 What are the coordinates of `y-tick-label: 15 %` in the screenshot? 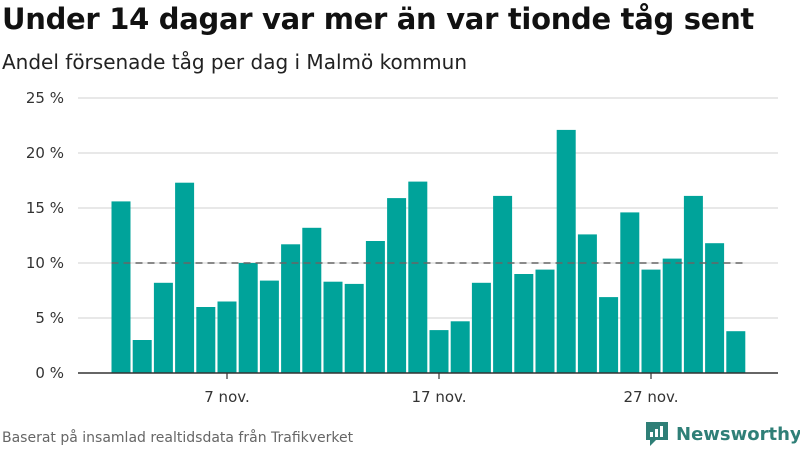 It's located at (45, 208).